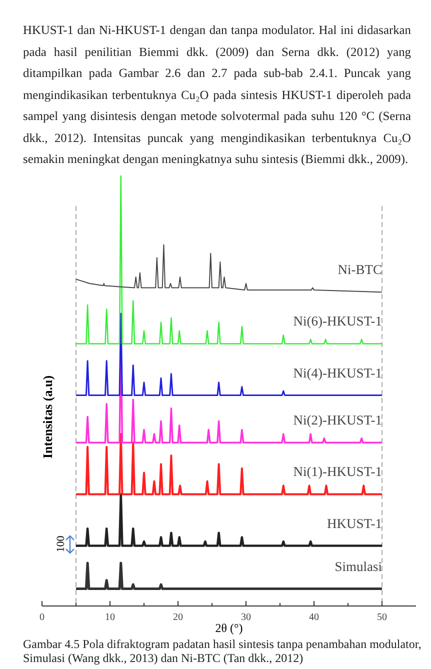  What do you see at coordinates (178, 617) in the screenshot?
I see `x-tick-label: 20` at bounding box center [178, 617].